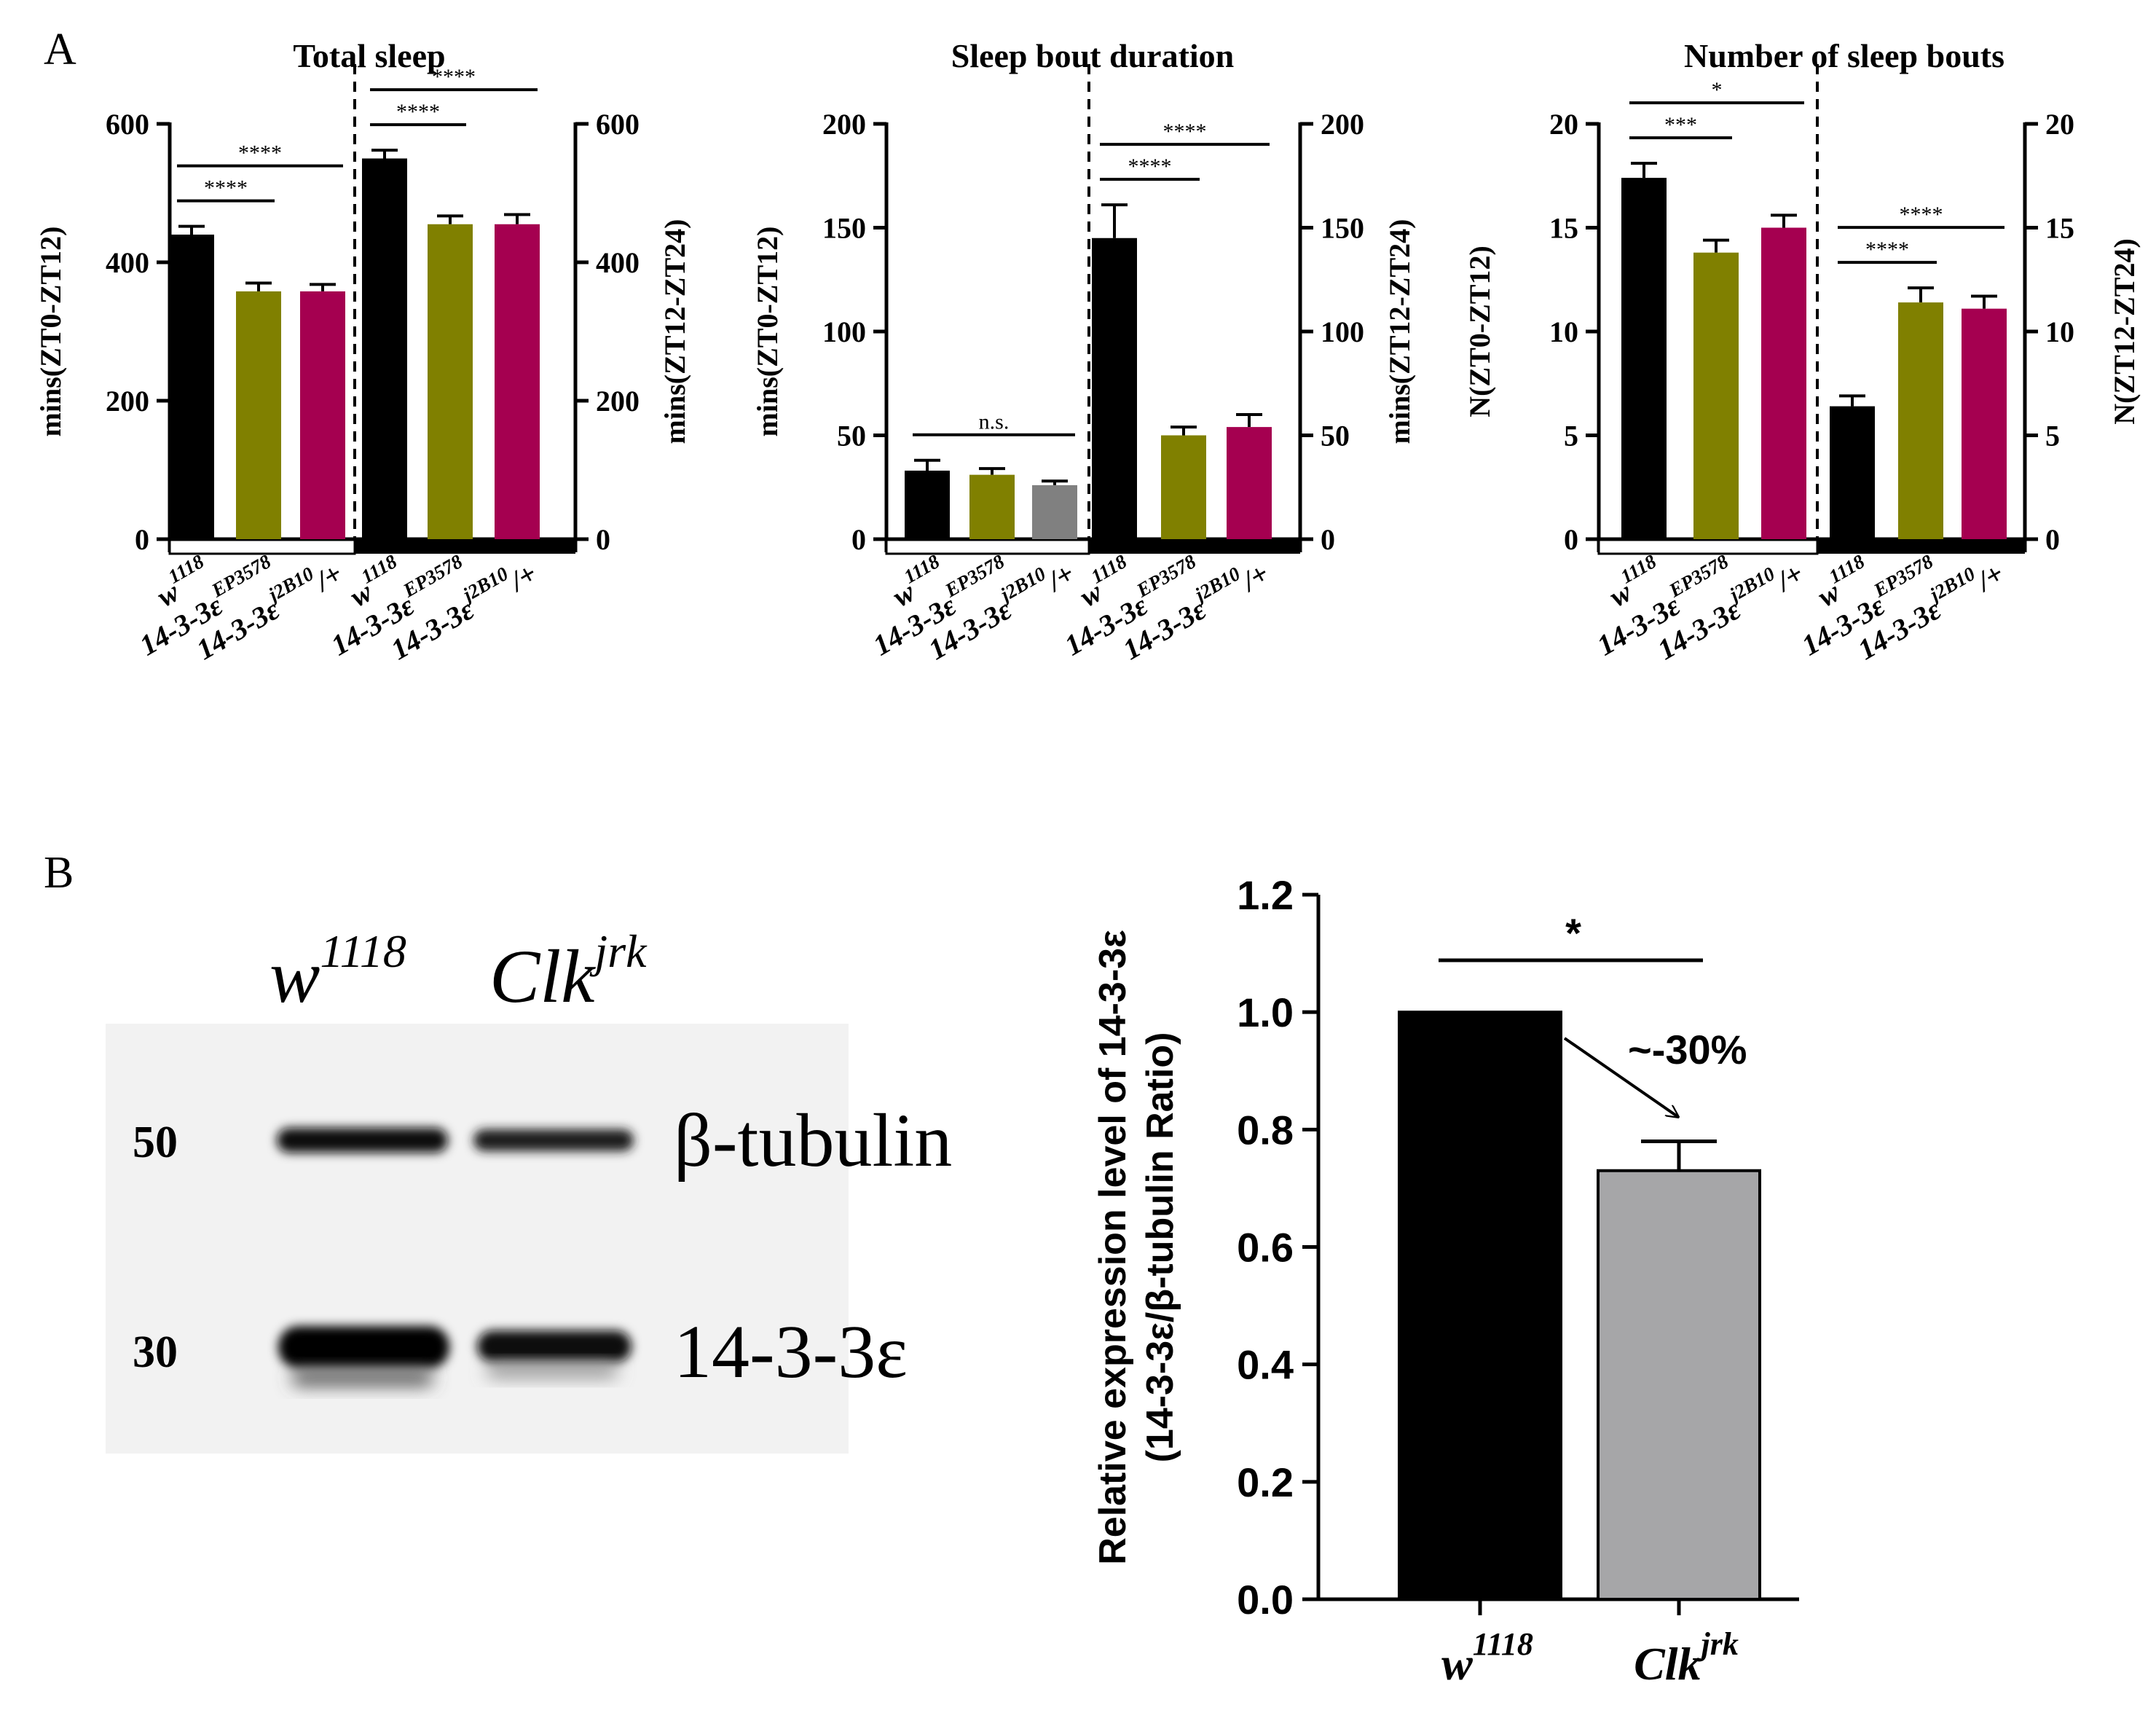 This screenshot has height=1710, width=2156. Describe the element at coordinates (1342, 229) in the screenshot. I see `y-tick-label-right: 150` at that location.